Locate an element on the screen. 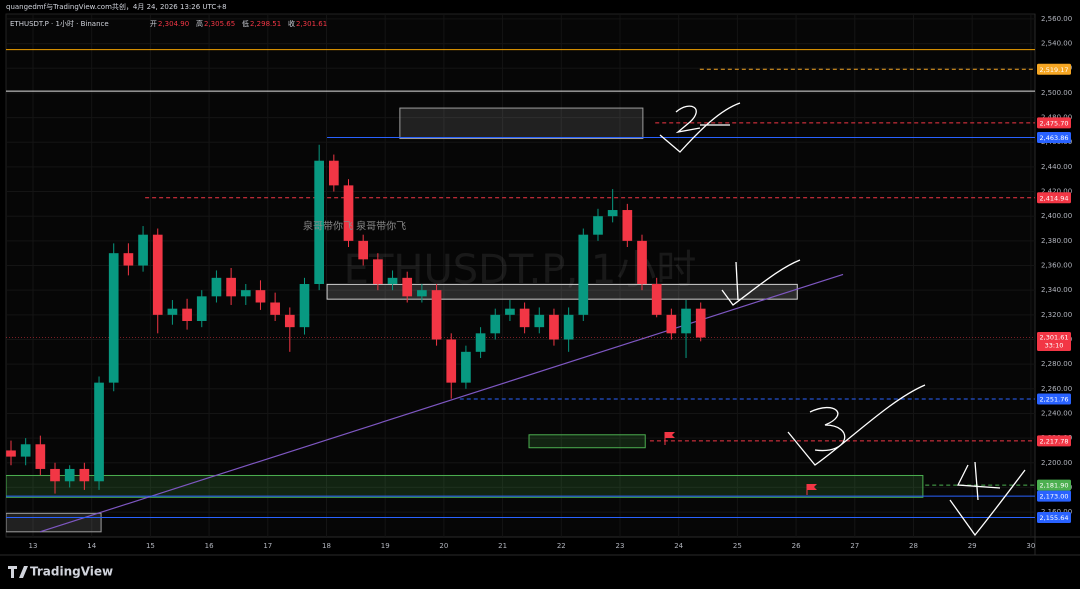 The width and height of the screenshot is (1080, 589). symbol-line: ETHUSDT.P · 1小时 · Binance is located at coordinates (59, 23).